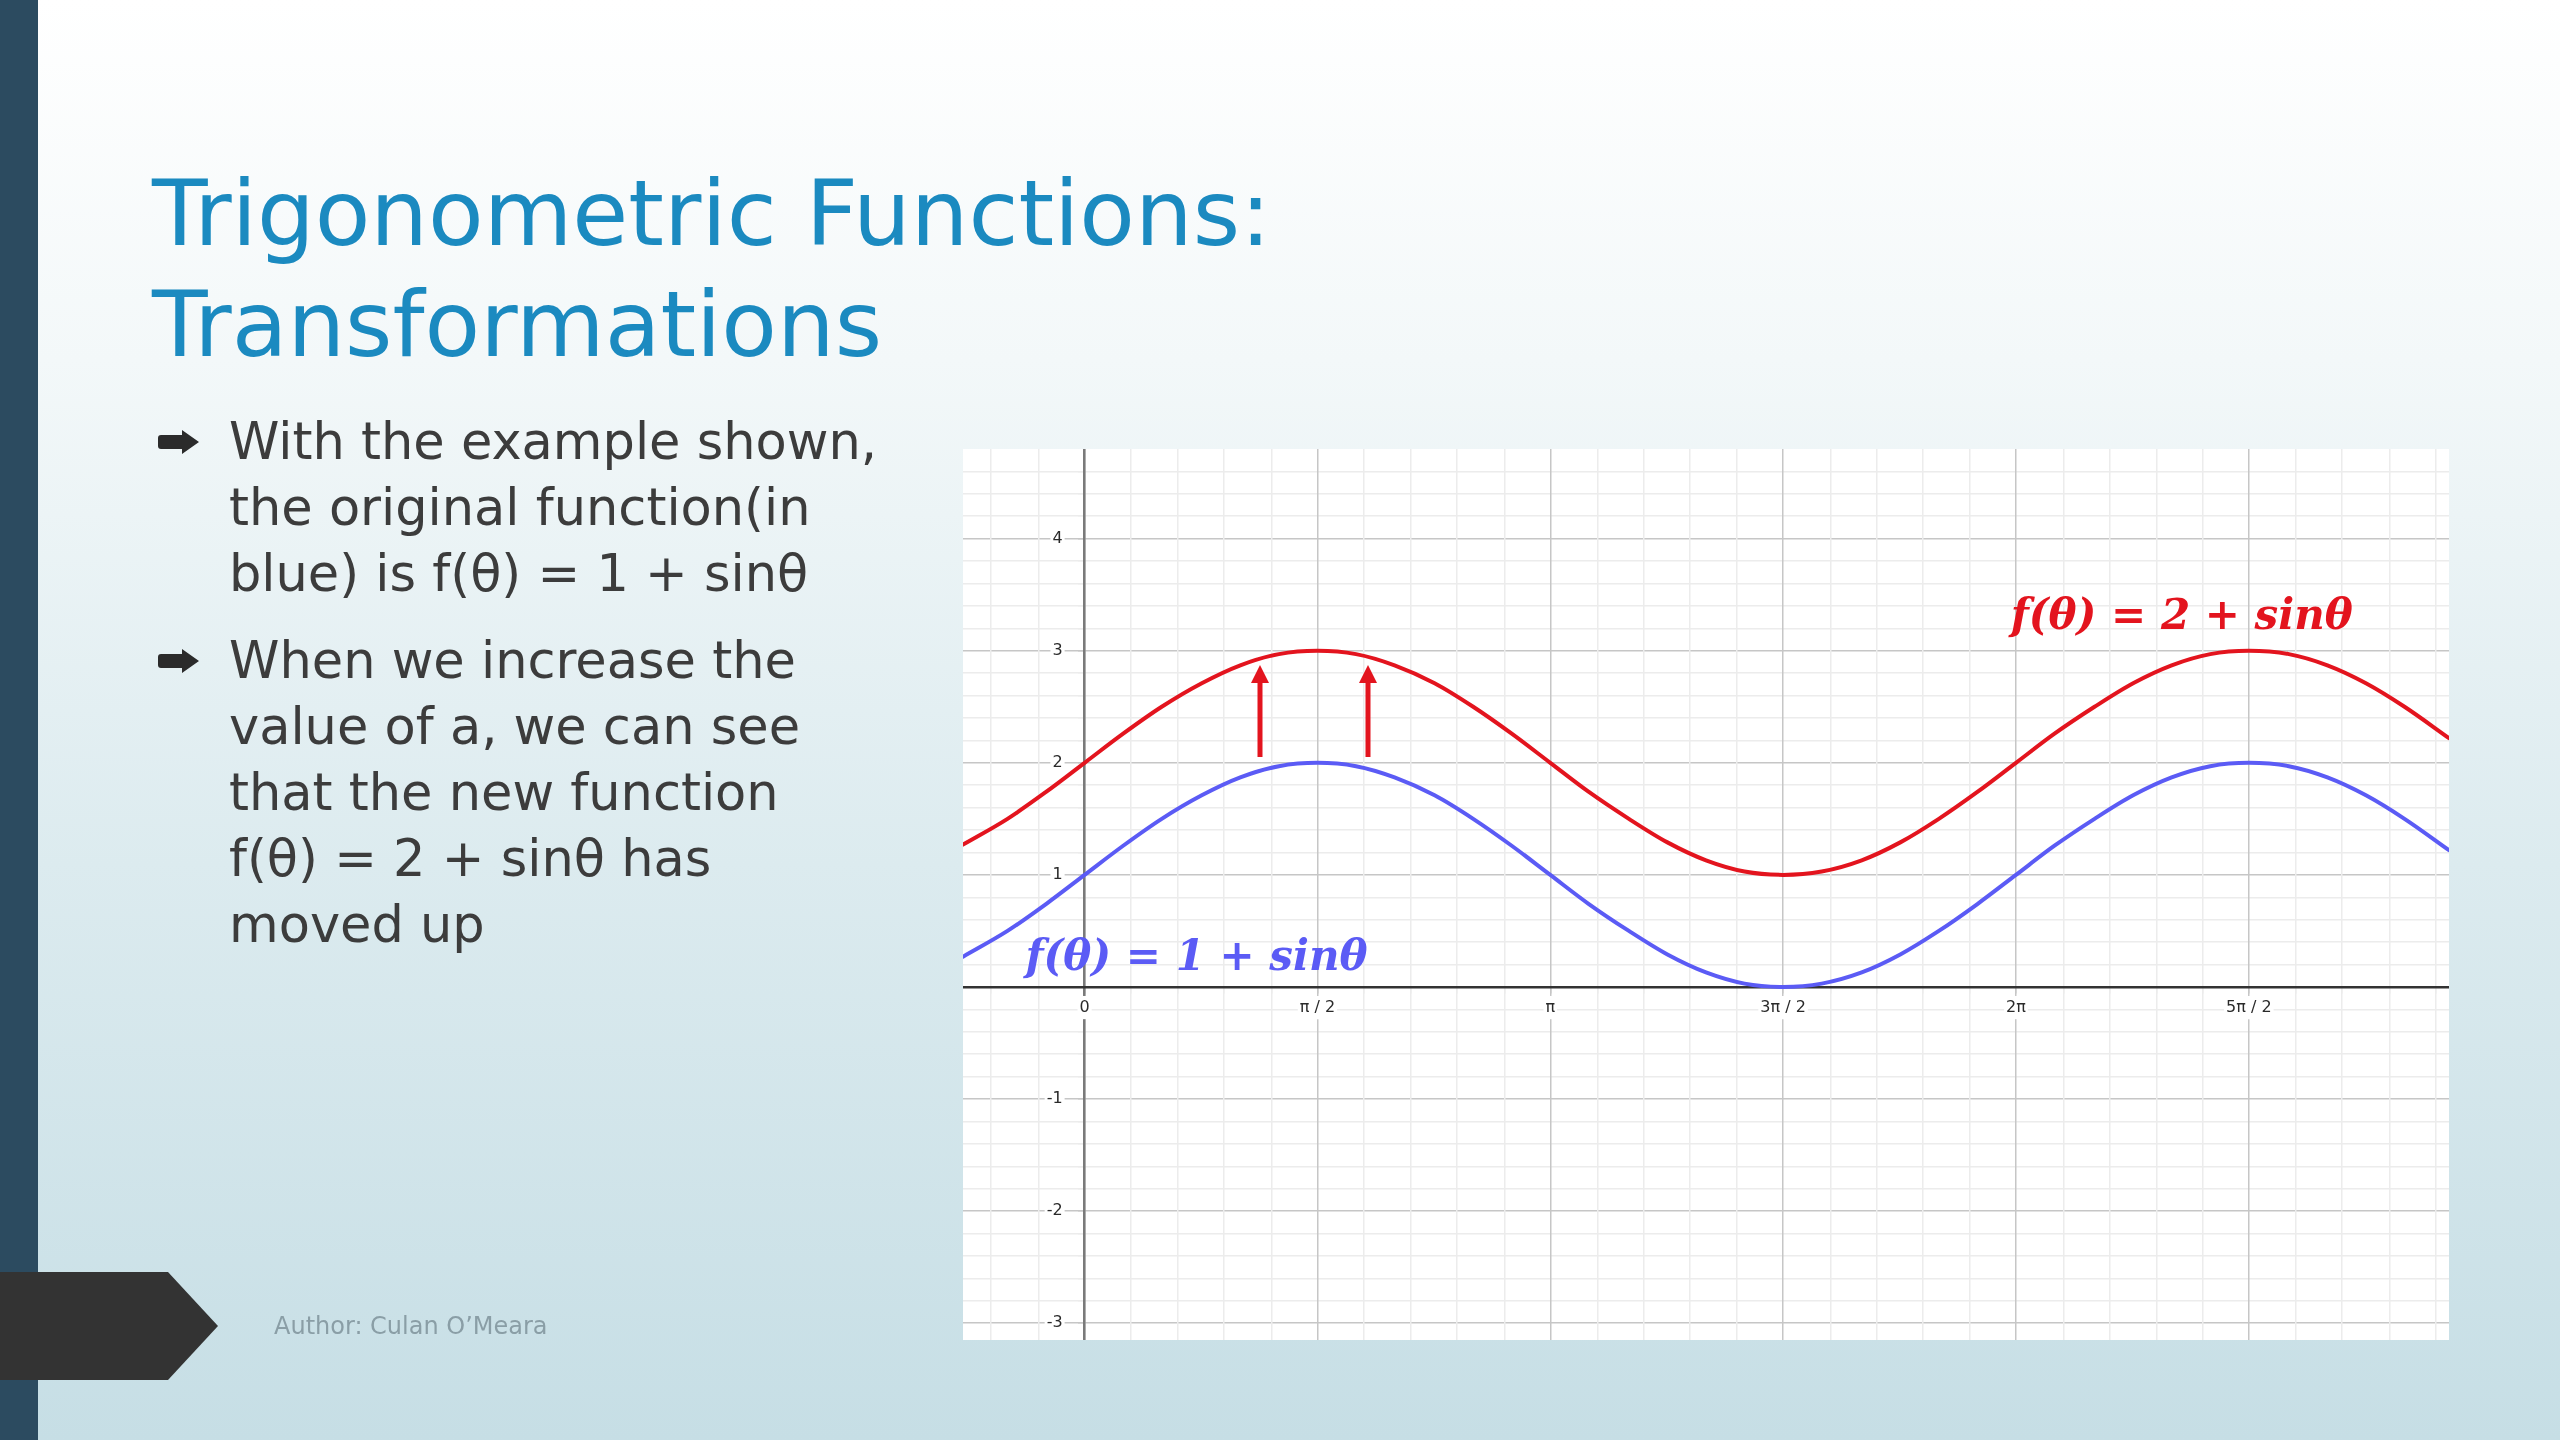 The width and height of the screenshot is (2560, 1440). What do you see at coordinates (1057, 874) in the screenshot?
I see `y-tick-label: 1` at bounding box center [1057, 874].